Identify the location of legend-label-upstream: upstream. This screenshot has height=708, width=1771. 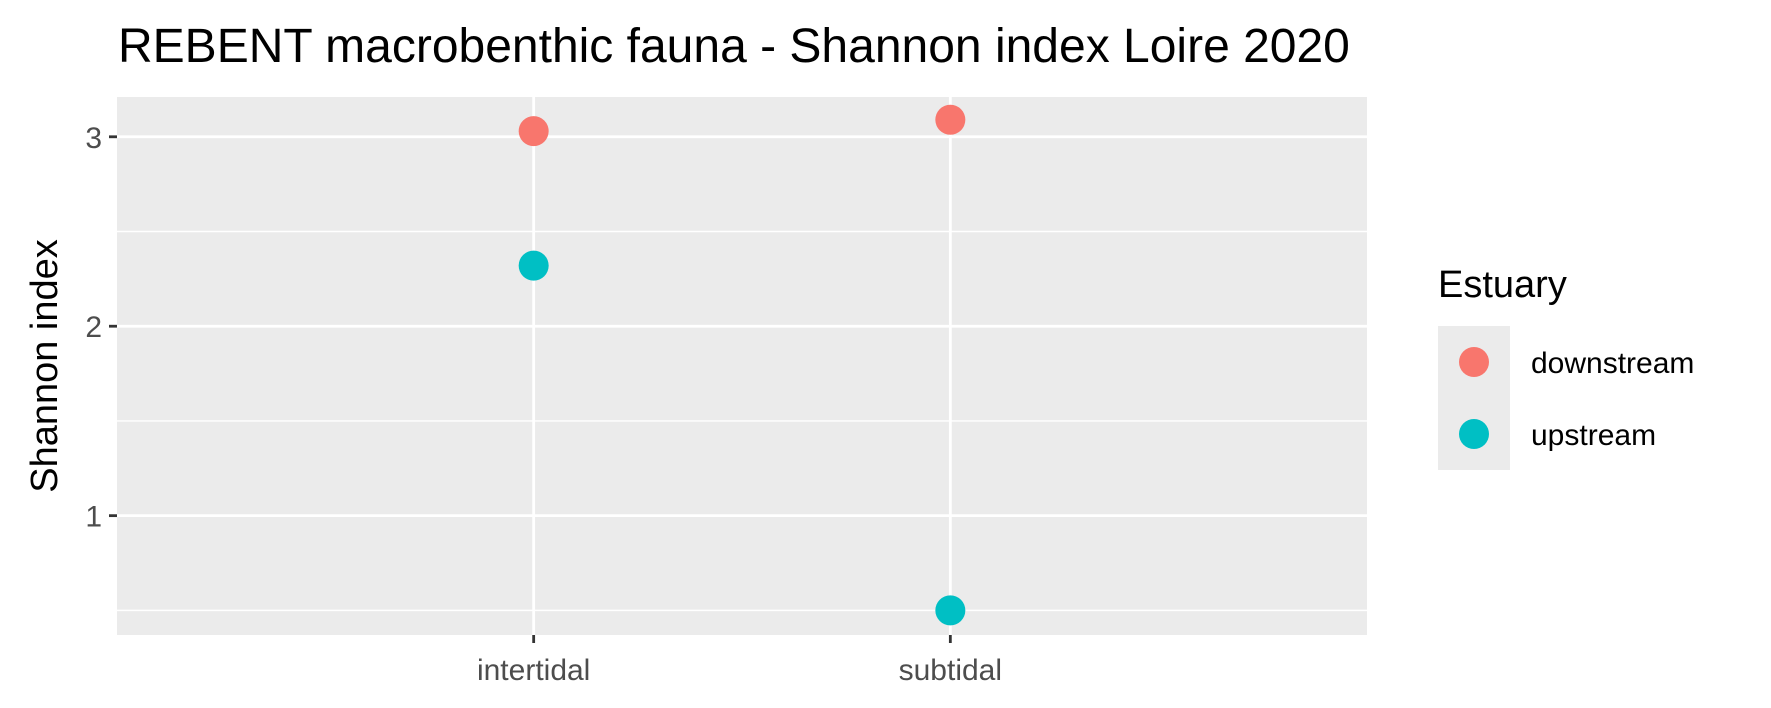
(1593, 435).